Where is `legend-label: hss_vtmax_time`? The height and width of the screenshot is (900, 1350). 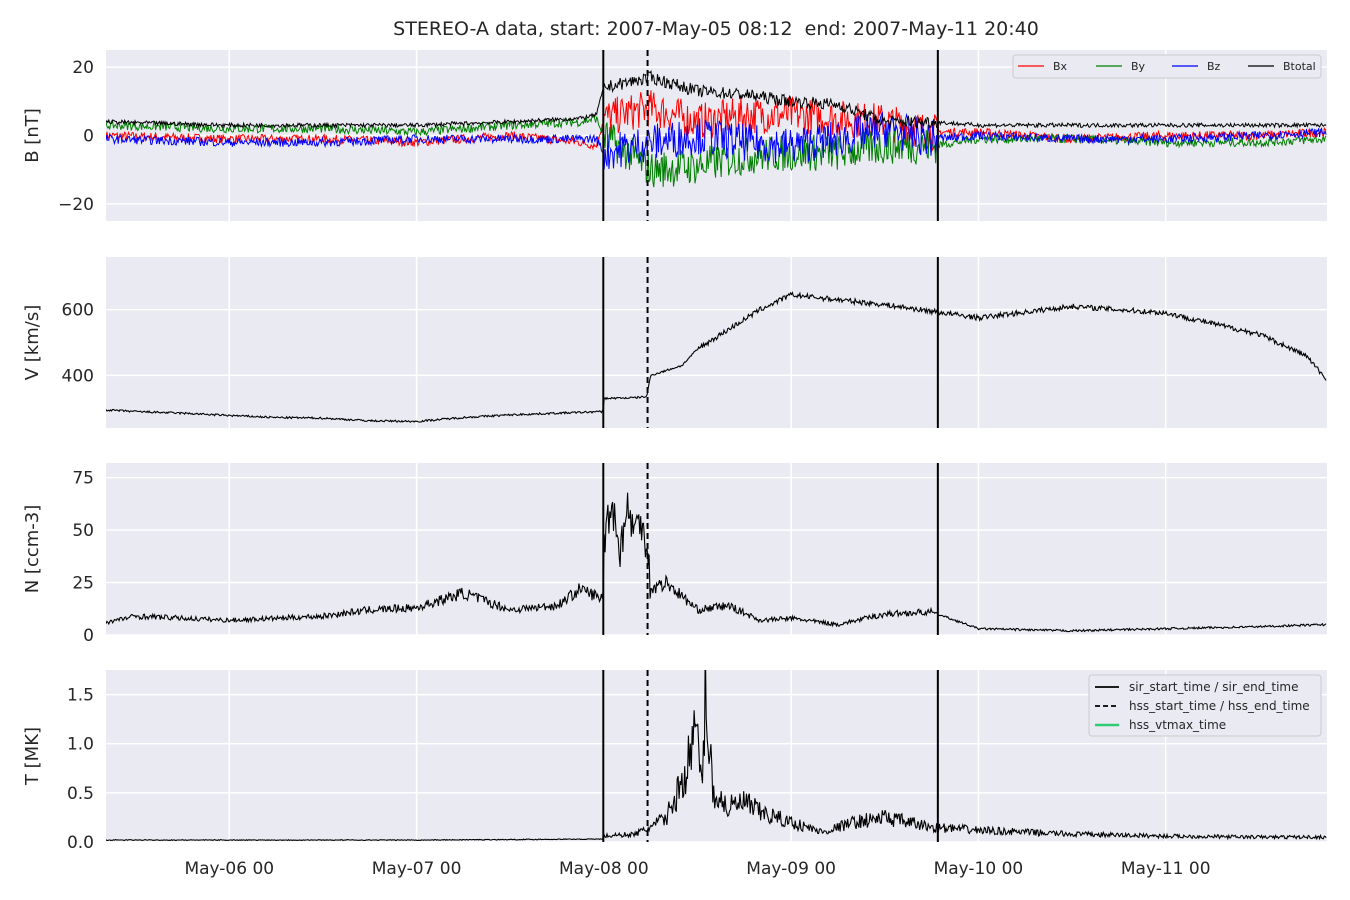 legend-label: hss_vtmax_time is located at coordinates (1177, 725).